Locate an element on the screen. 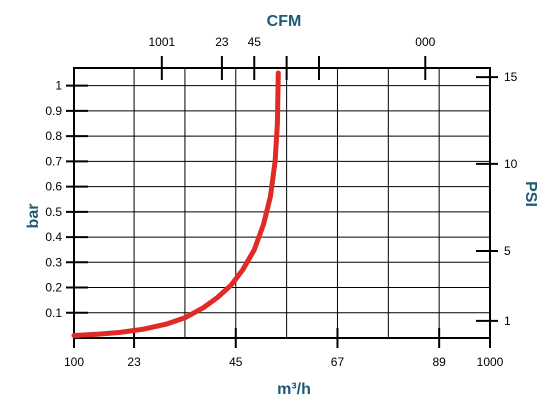  right-tick-label: 15 is located at coordinates (511, 77).